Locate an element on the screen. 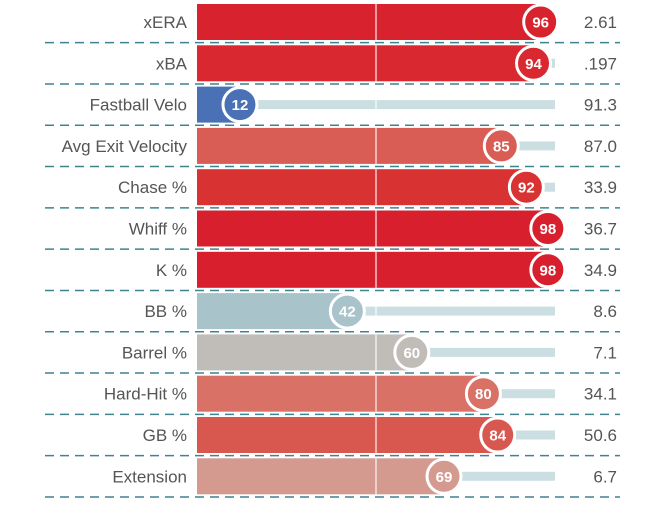 The image size is (650, 508). stat-value-label: 7.1 is located at coordinates (605, 352).